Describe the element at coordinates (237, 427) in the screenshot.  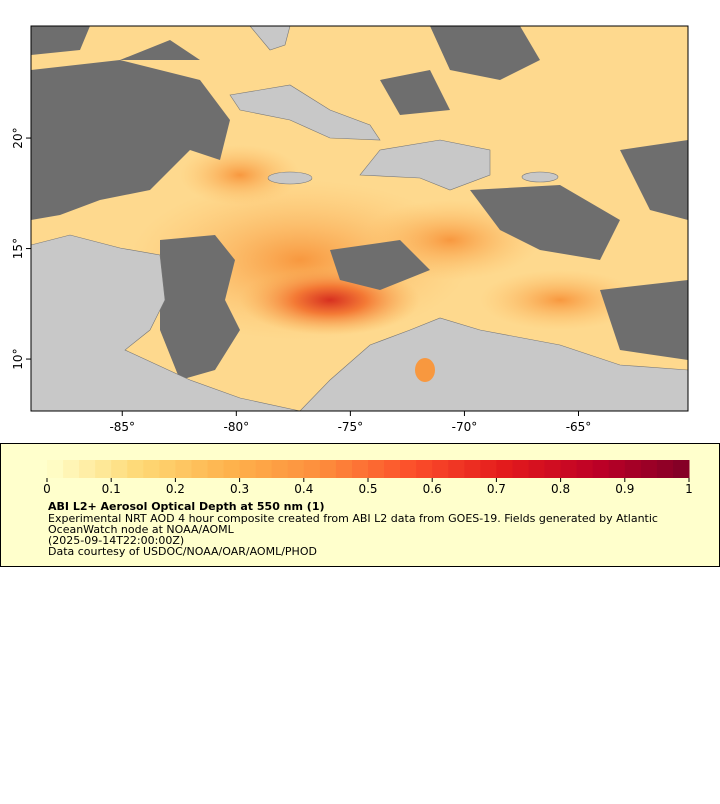
I see `x-tick-label: -80°` at that location.